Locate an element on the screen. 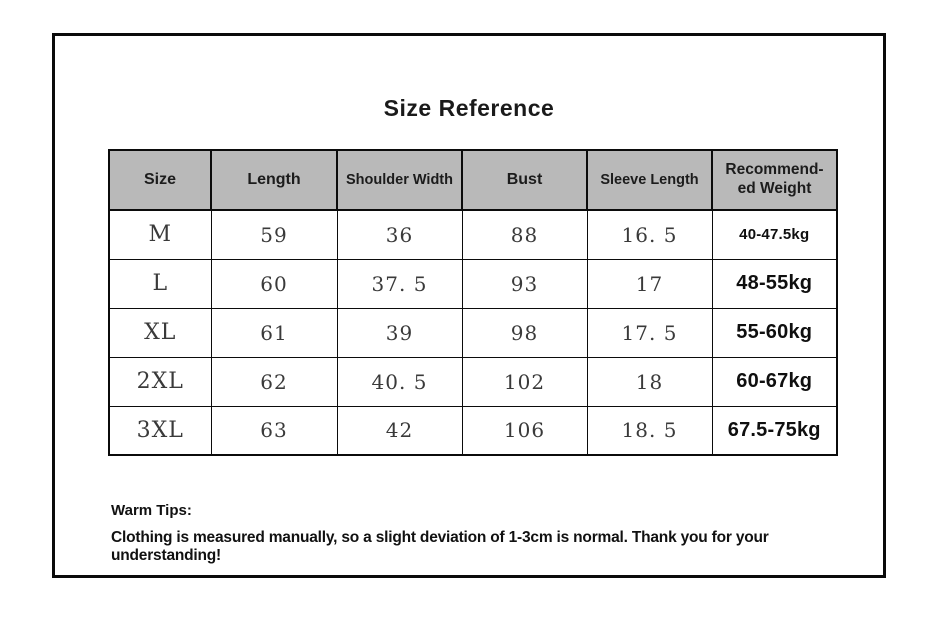 This screenshot has width=939, height=617. cell-bust: 93 is located at coordinates (524, 283).